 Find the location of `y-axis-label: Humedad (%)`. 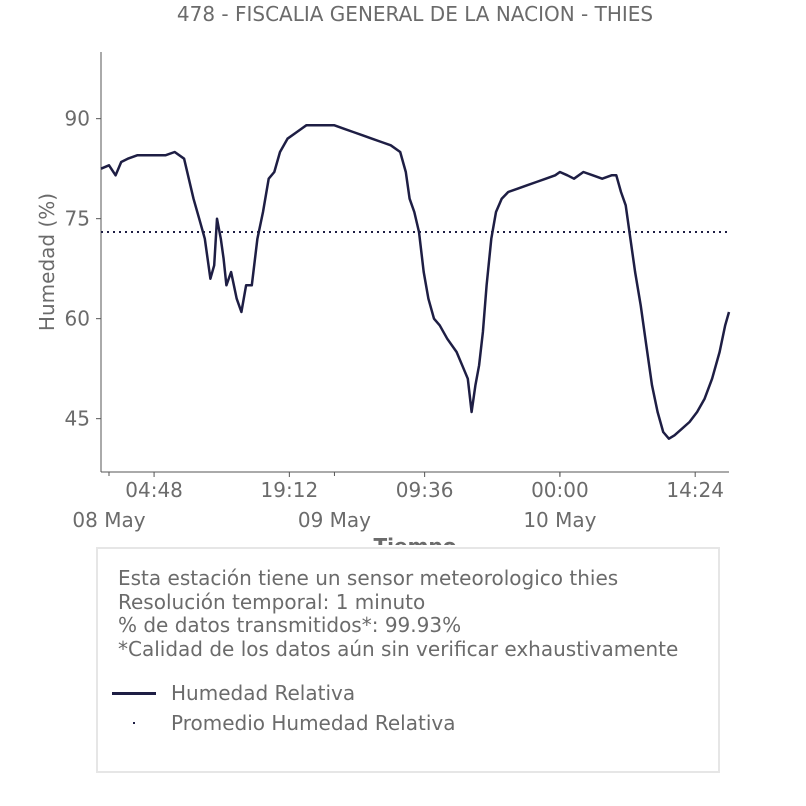

y-axis-label: Humedad (%) is located at coordinates (47, 262).